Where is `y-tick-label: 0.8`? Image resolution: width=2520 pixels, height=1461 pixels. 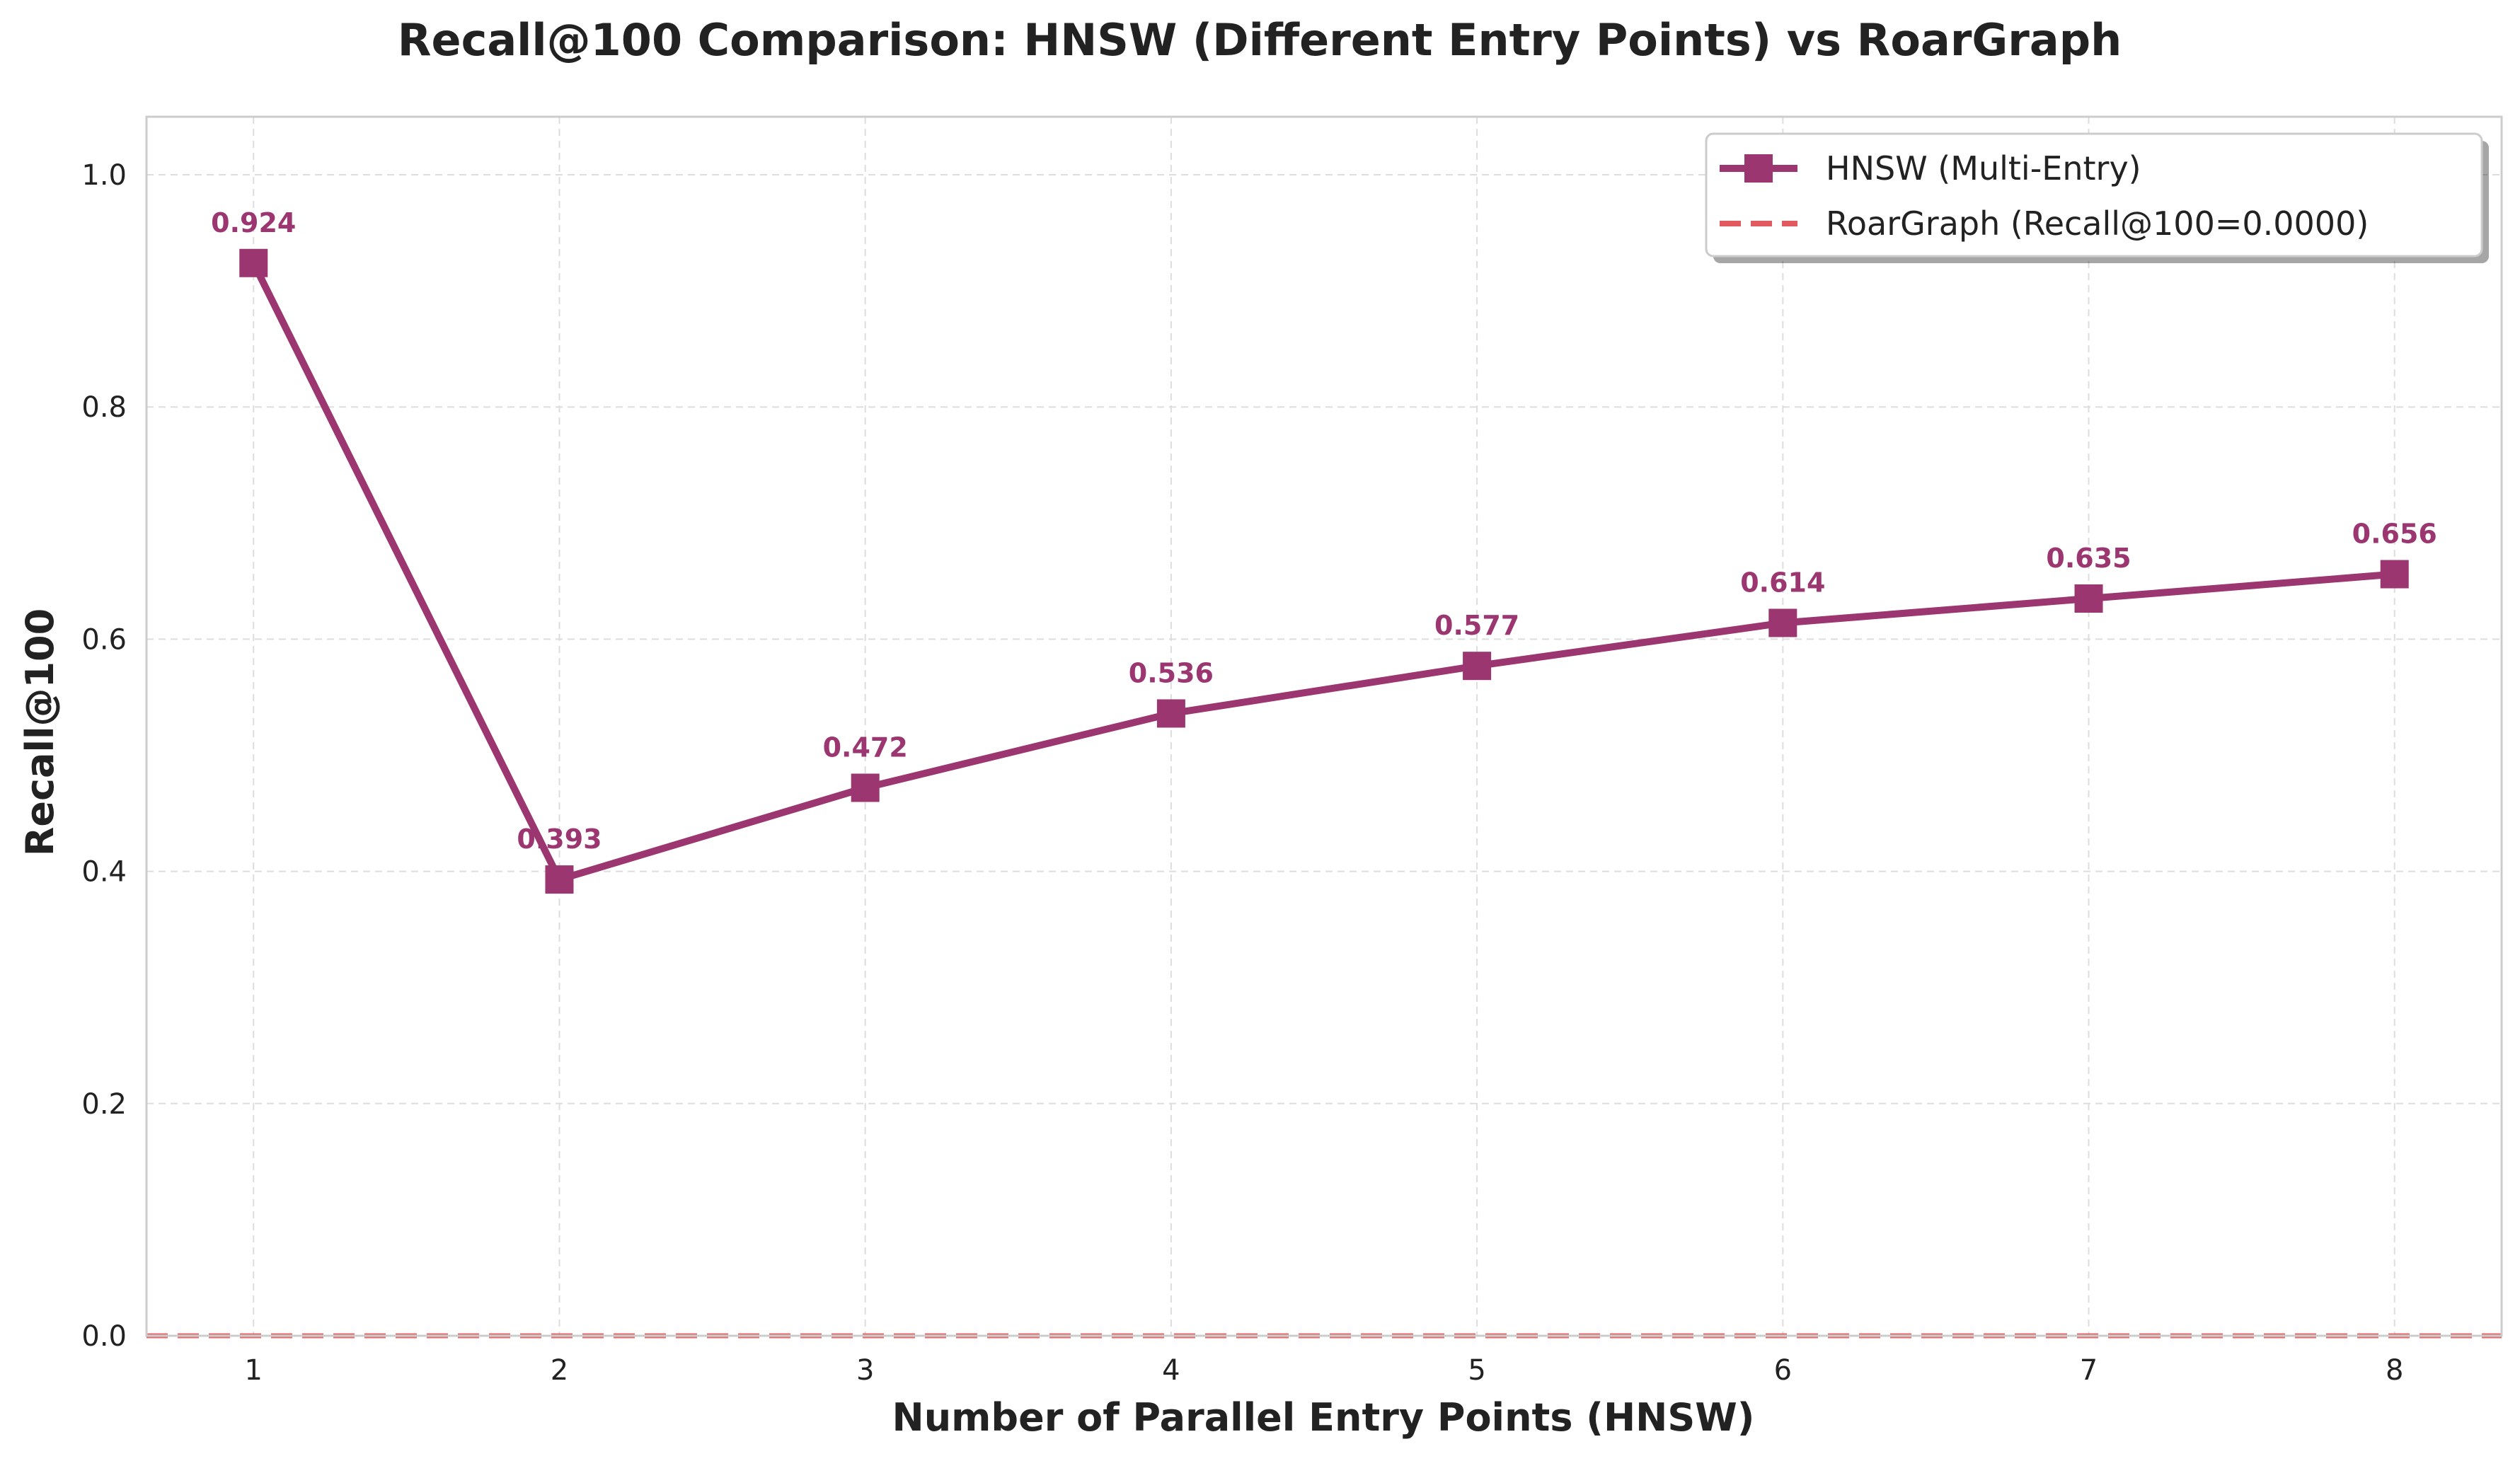
y-tick-label: 0.8 is located at coordinates (104, 407).